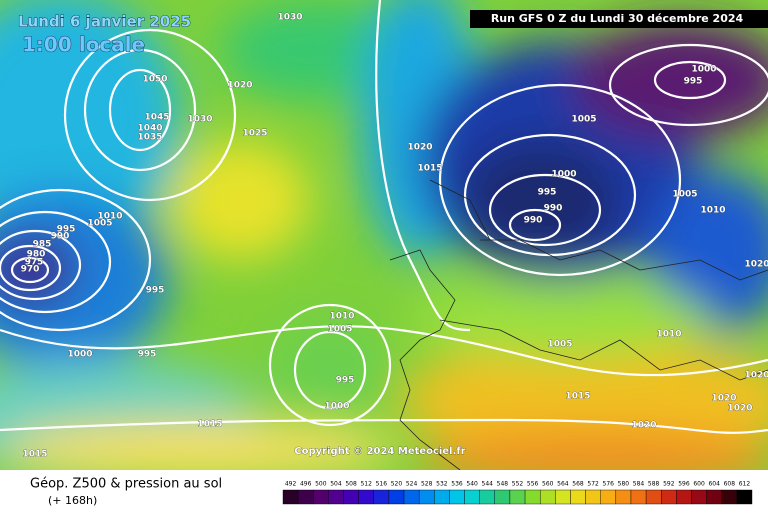 The image size is (768, 516). What do you see at coordinates (149, 129) in the screenshot?
I see `isobar-label: 1040` at bounding box center [149, 129].